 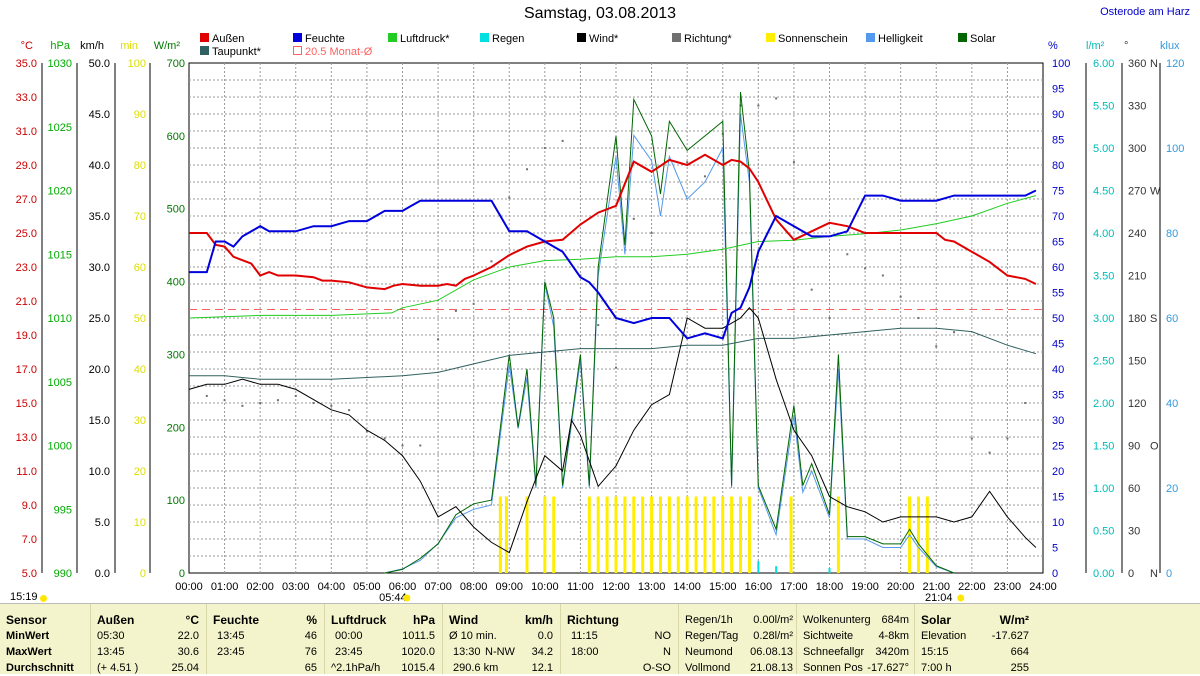 I want to click on axis-unit: l/m², so click(x=1095, y=46).